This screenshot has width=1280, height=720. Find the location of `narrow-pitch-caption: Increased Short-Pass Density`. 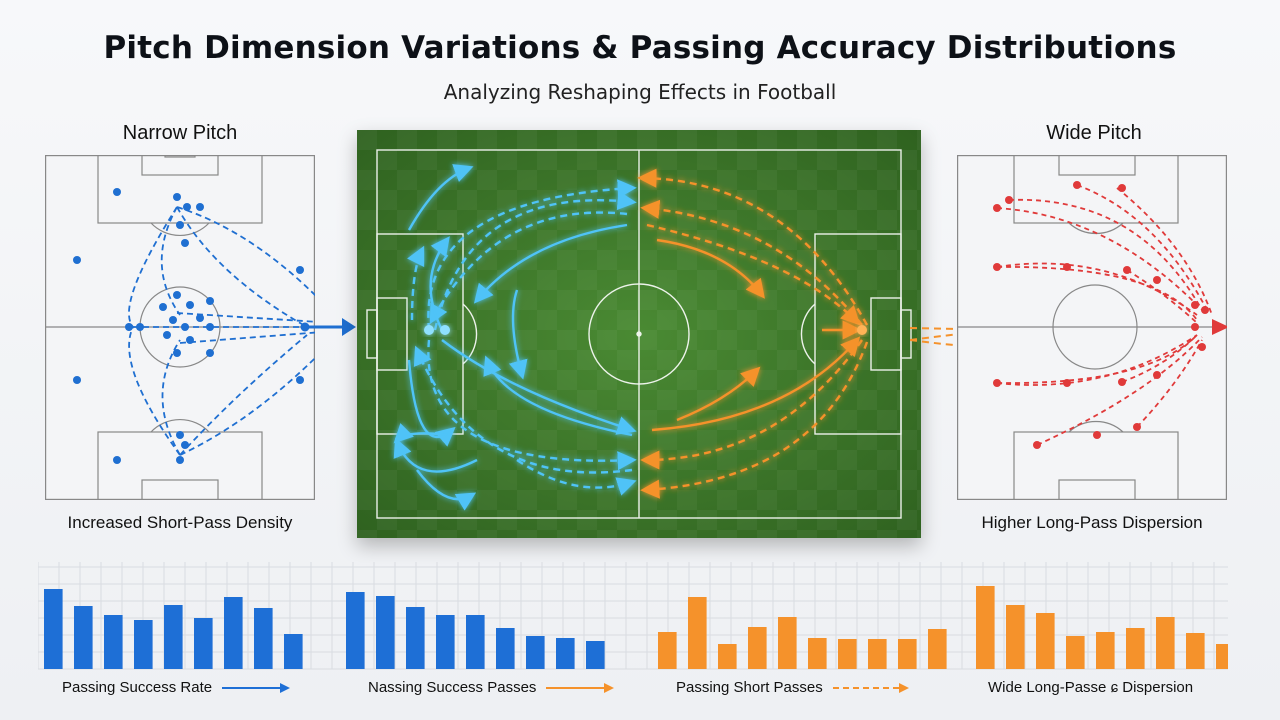

narrow-pitch-caption: Increased Short-Pass Density is located at coordinates (180, 522).